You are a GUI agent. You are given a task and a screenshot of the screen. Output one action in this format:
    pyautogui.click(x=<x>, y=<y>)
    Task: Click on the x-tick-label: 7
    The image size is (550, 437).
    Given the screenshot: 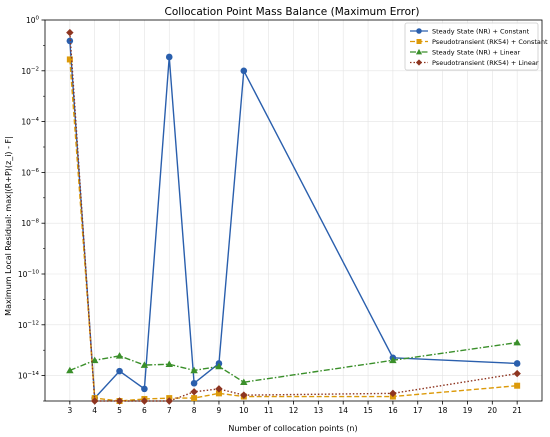 What is the action you would take?
    pyautogui.click(x=169, y=410)
    